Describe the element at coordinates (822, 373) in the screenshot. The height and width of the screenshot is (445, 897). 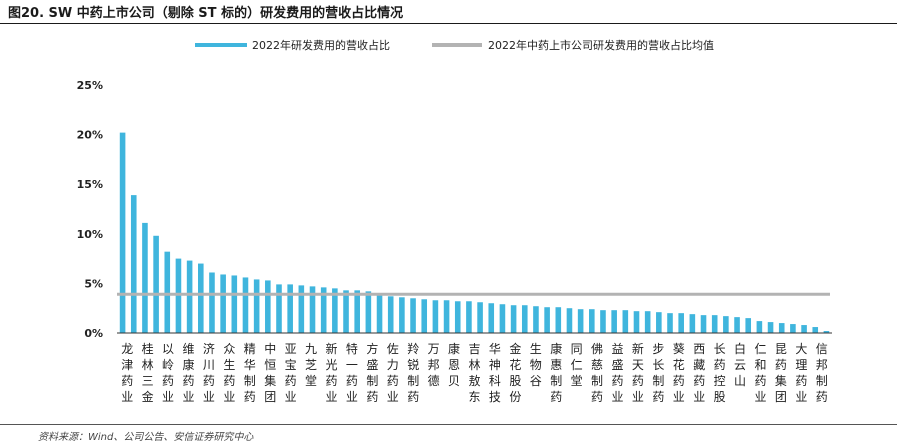
I see `x-category-label: 信邦制药` at that location.